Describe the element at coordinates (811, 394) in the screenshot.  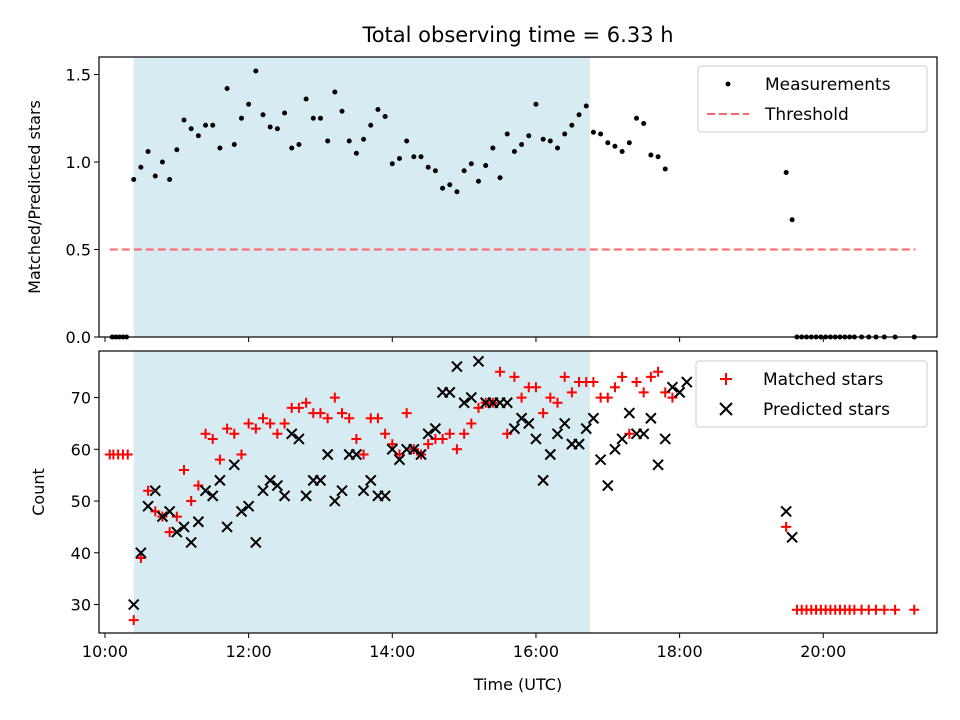
I see `bottom-legend: Matched stars Predicted stars` at that location.